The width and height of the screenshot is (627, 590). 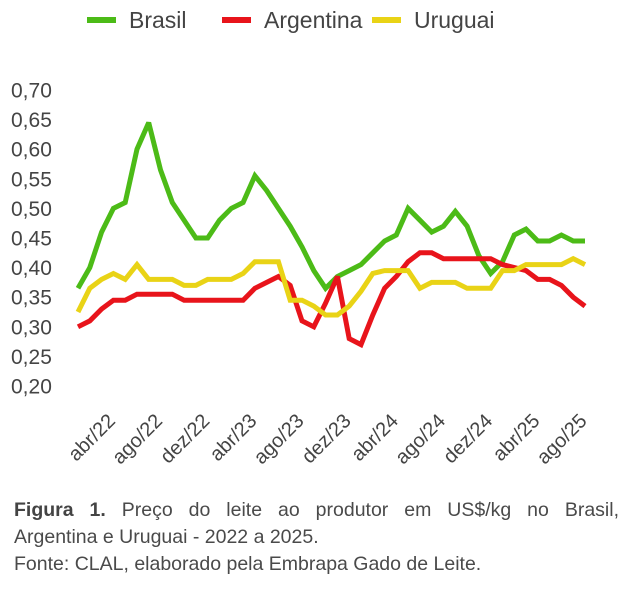 I want to click on figure-label: Figura 1., so click(x=60, y=510).